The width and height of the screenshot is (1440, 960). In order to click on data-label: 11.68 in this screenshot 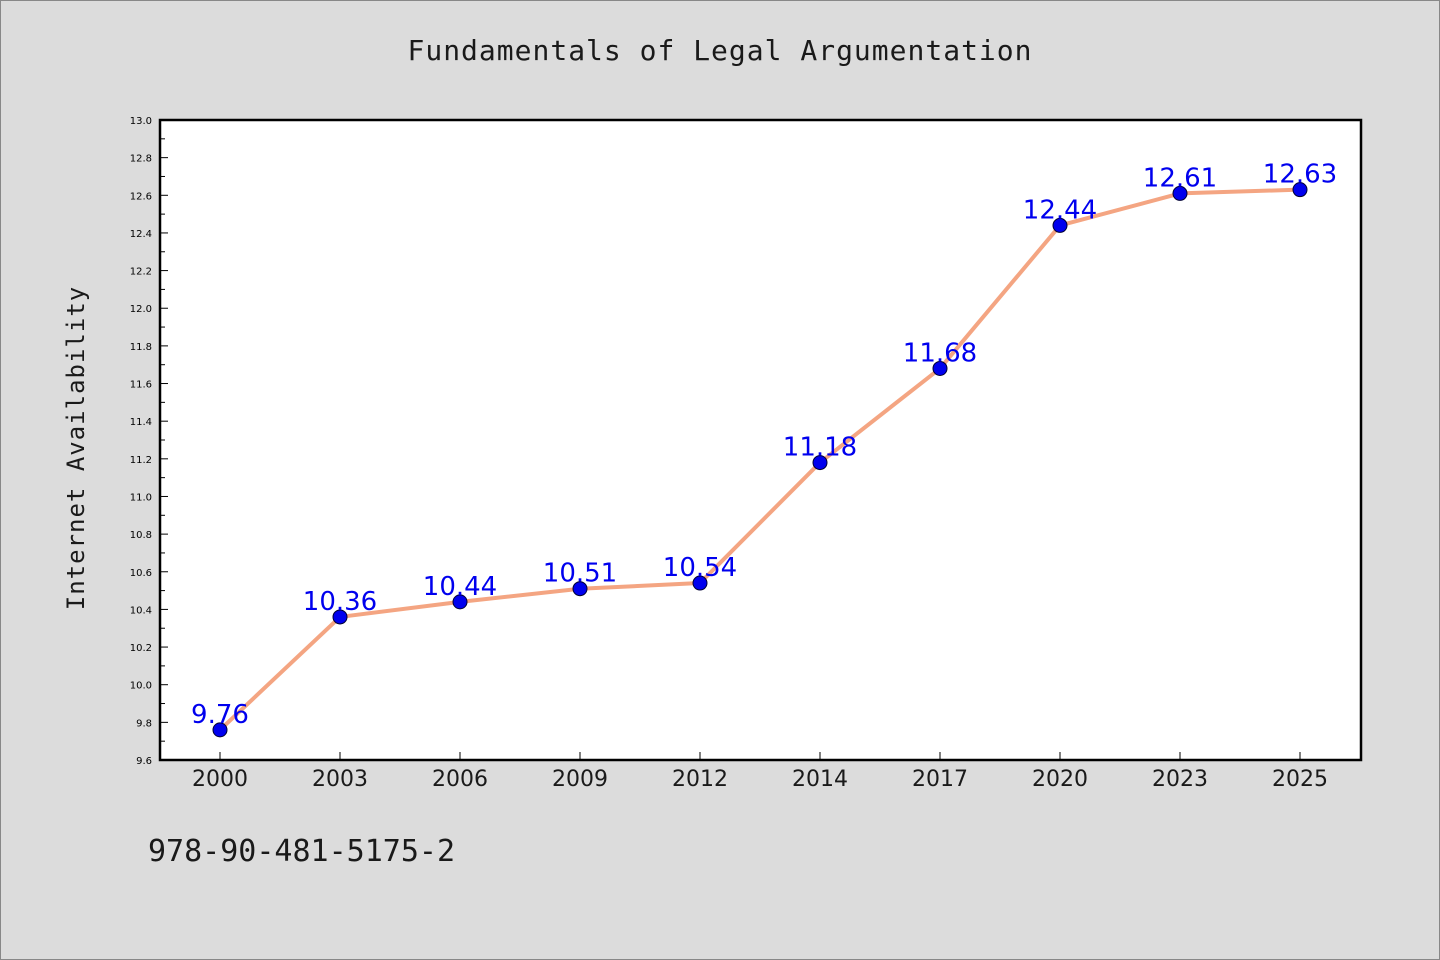, I will do `click(940, 353)`.